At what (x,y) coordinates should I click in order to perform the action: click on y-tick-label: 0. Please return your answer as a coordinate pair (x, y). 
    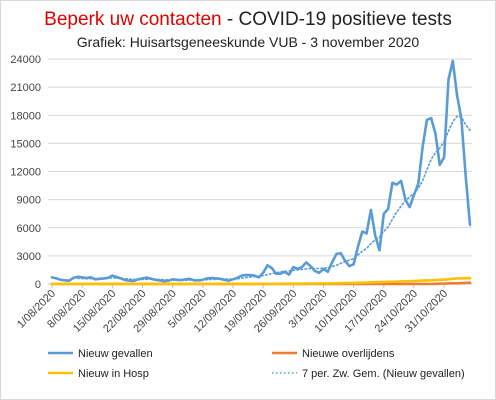
    Looking at the image, I should click on (38, 285).